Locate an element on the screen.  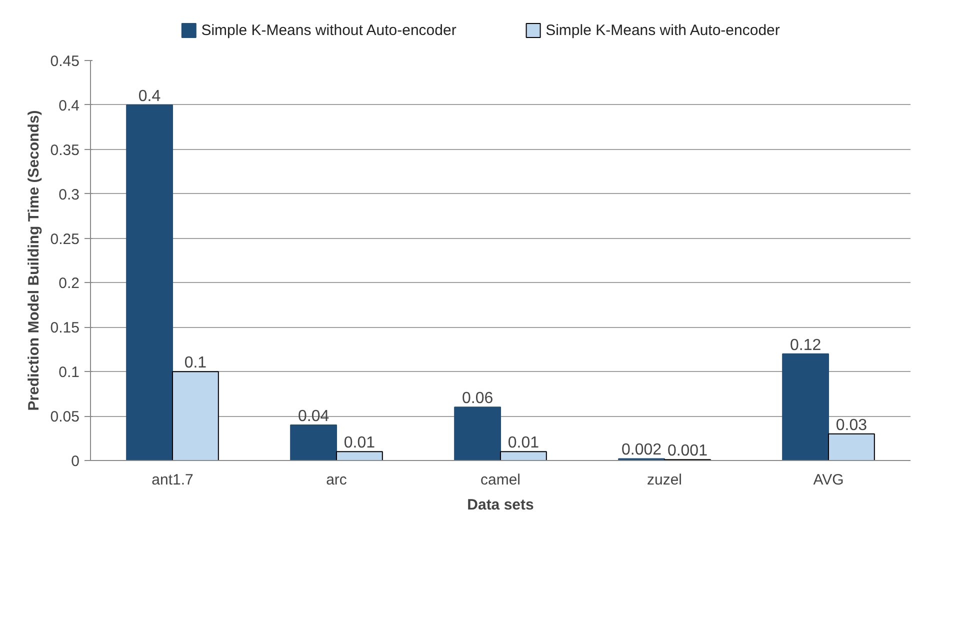
data-label: 0.03 is located at coordinates (852, 425).